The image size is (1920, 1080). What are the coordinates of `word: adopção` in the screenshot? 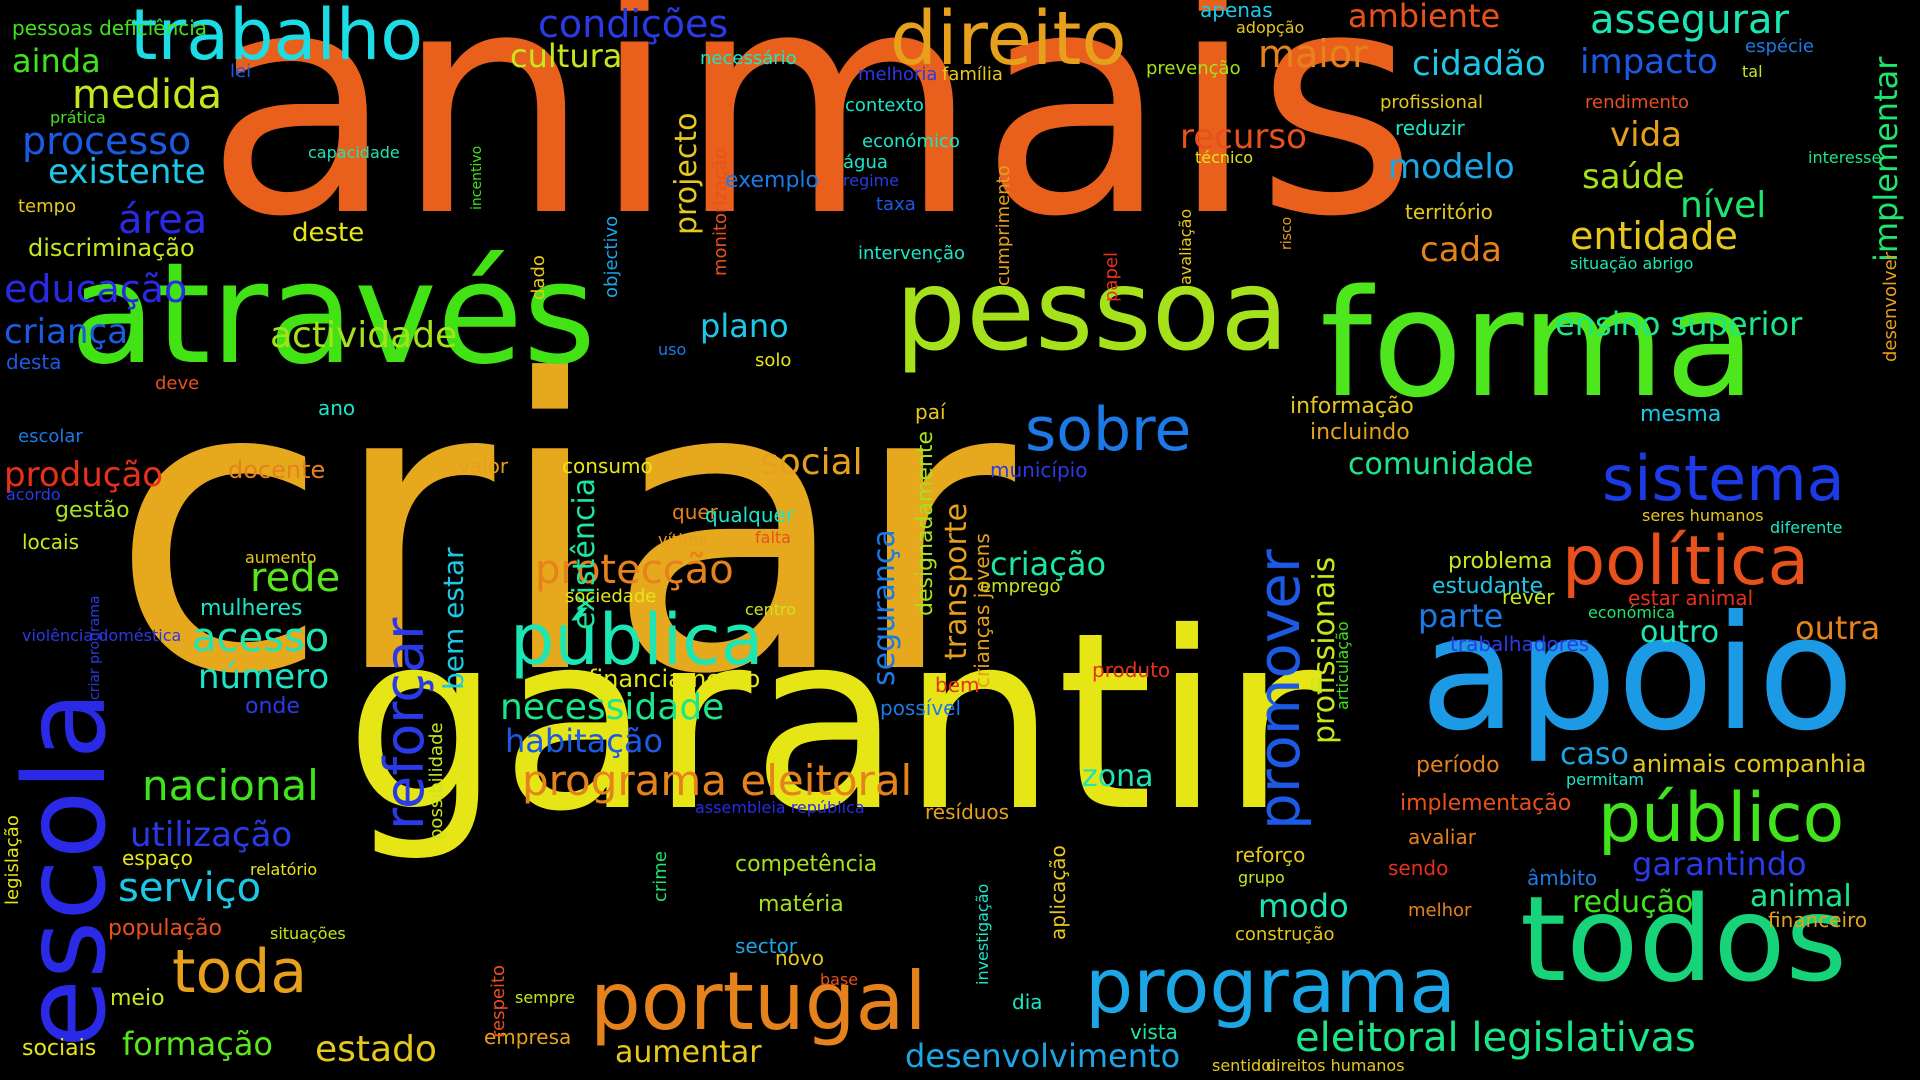 It's located at (1270, 27).